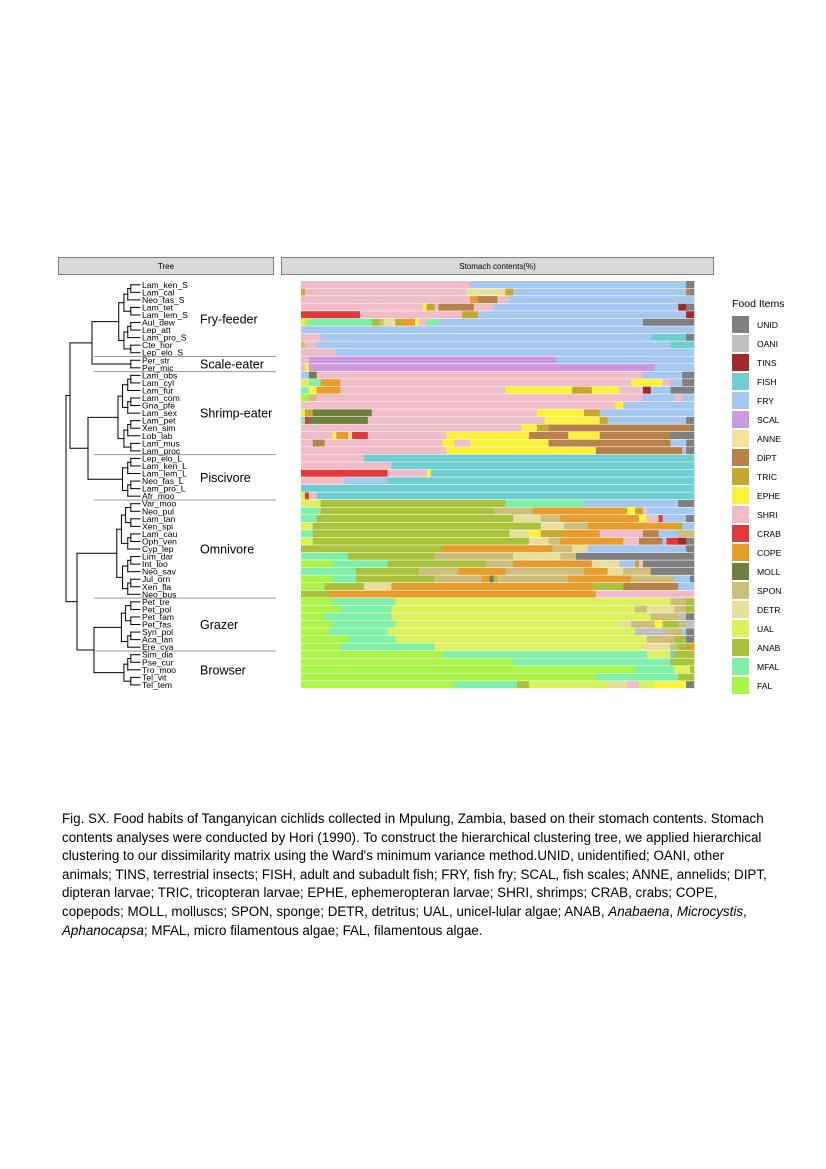 The height and width of the screenshot is (1169, 826). What do you see at coordinates (157, 632) in the screenshot?
I see `species-label-syn-pol: Syn_pol` at bounding box center [157, 632].